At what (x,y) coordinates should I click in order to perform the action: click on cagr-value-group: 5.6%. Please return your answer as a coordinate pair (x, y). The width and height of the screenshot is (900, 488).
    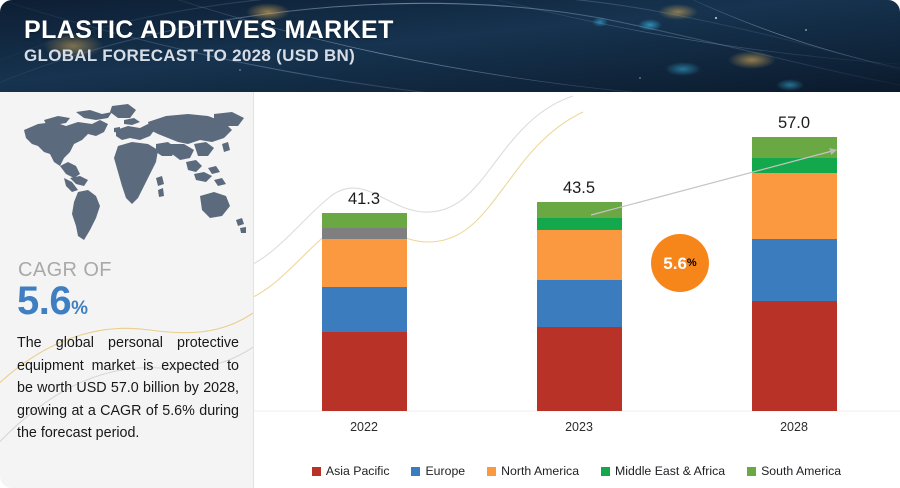
    Looking at the image, I should click on (52, 305).